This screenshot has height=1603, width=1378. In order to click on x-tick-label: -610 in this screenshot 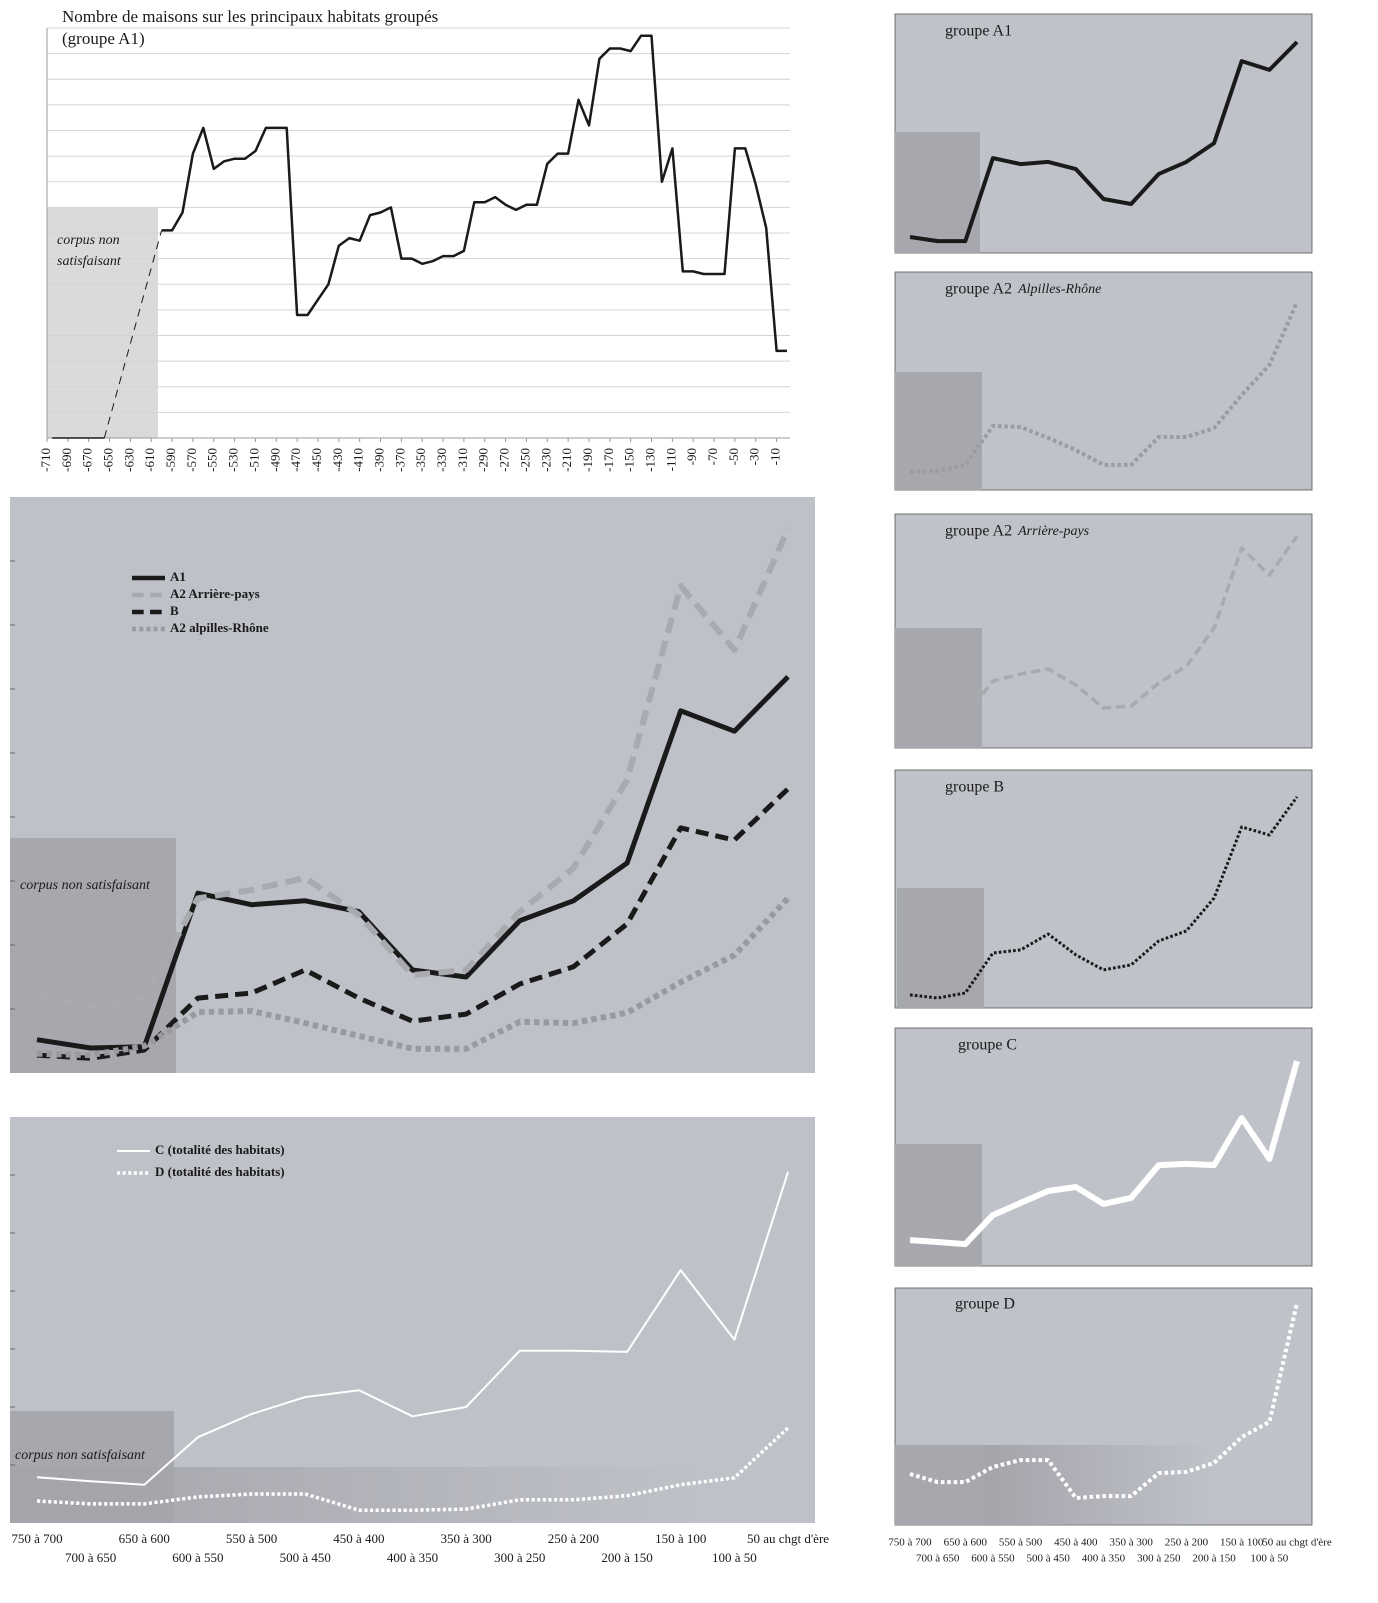, I will do `click(149, 460)`.